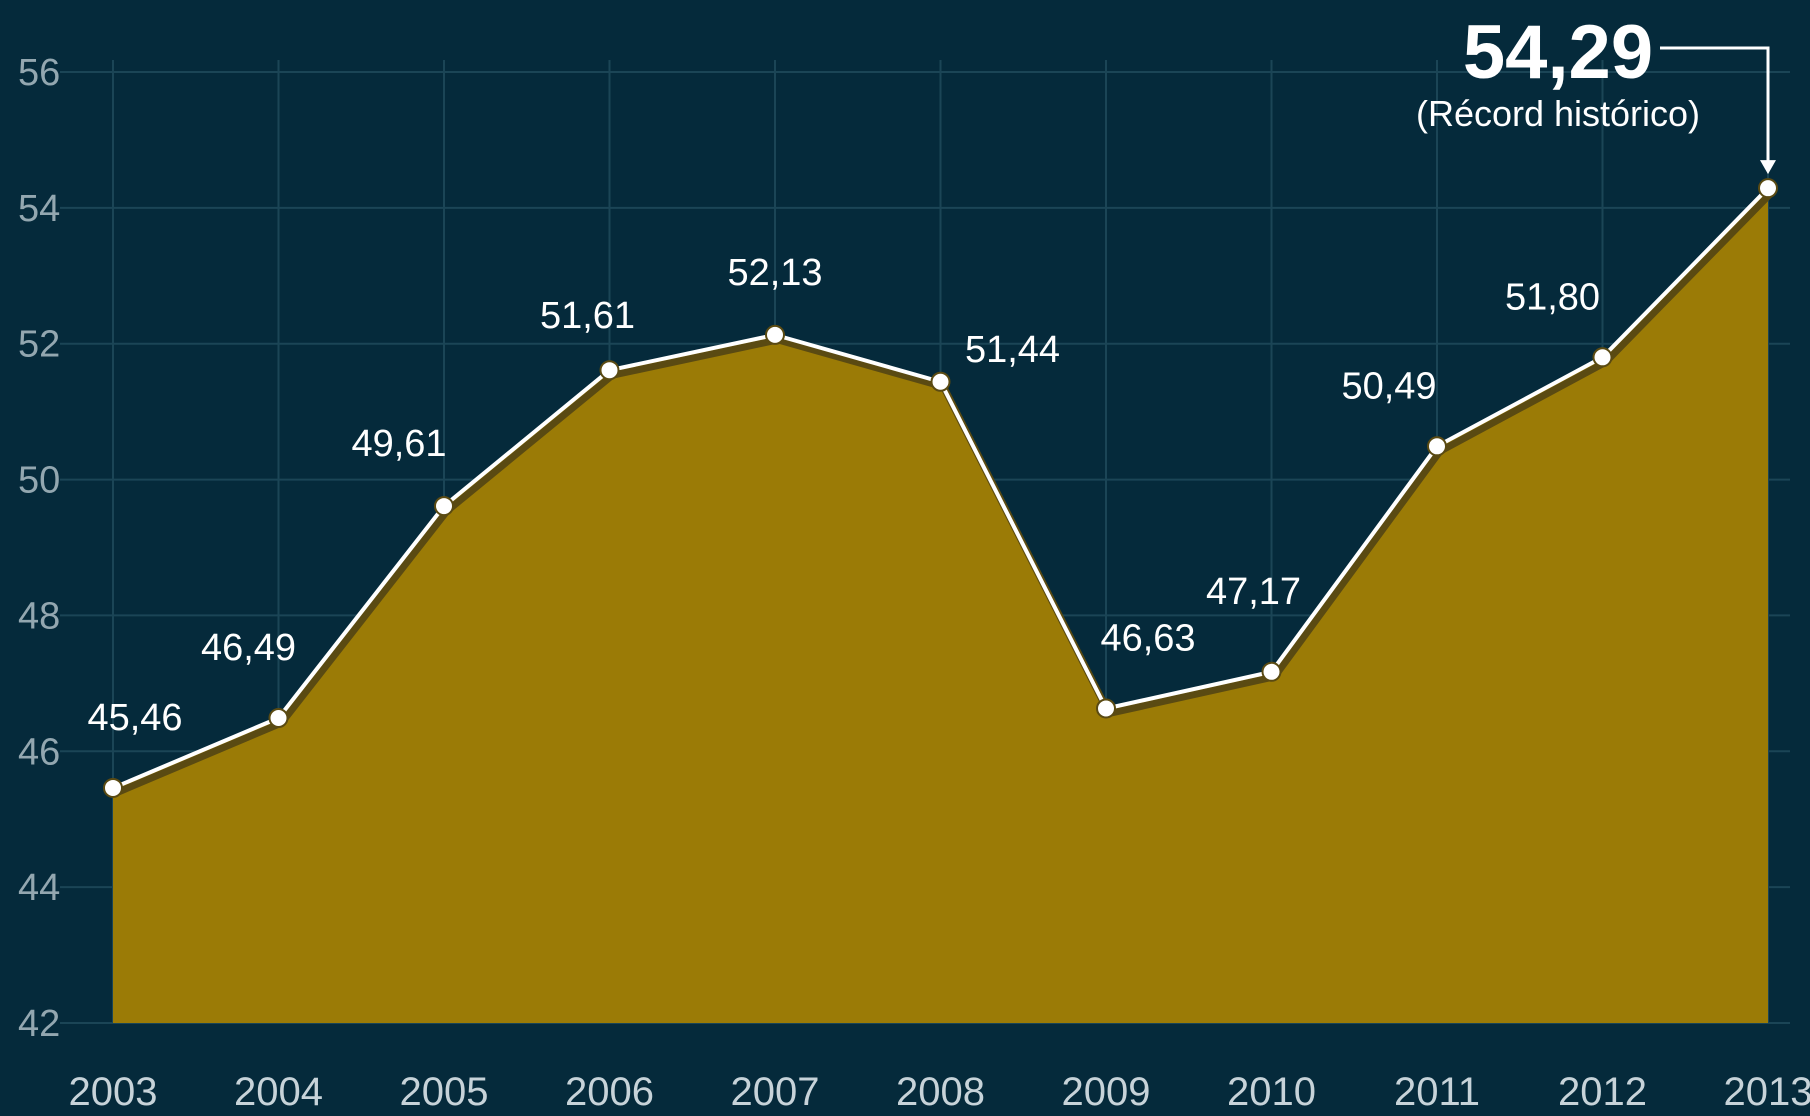 The image size is (1810, 1116). What do you see at coordinates (39, 888) in the screenshot?
I see `y-tick-label: 44` at bounding box center [39, 888].